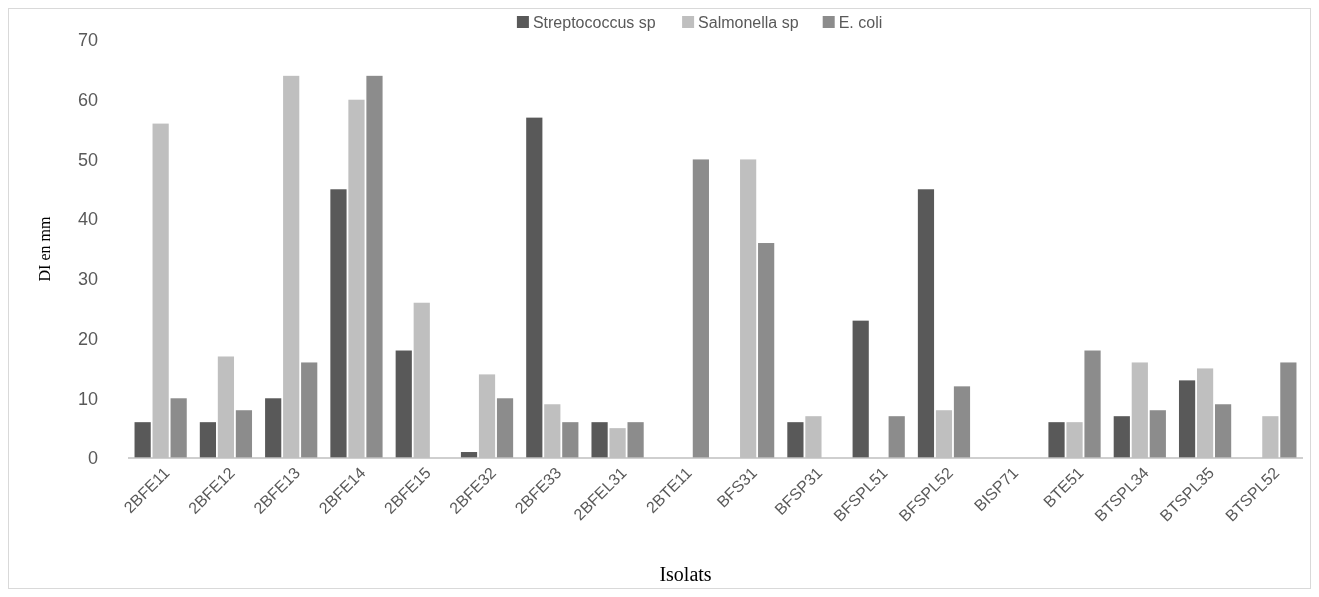  What do you see at coordinates (87, 40) in the screenshot?
I see `y-tick-label: 70` at bounding box center [87, 40].